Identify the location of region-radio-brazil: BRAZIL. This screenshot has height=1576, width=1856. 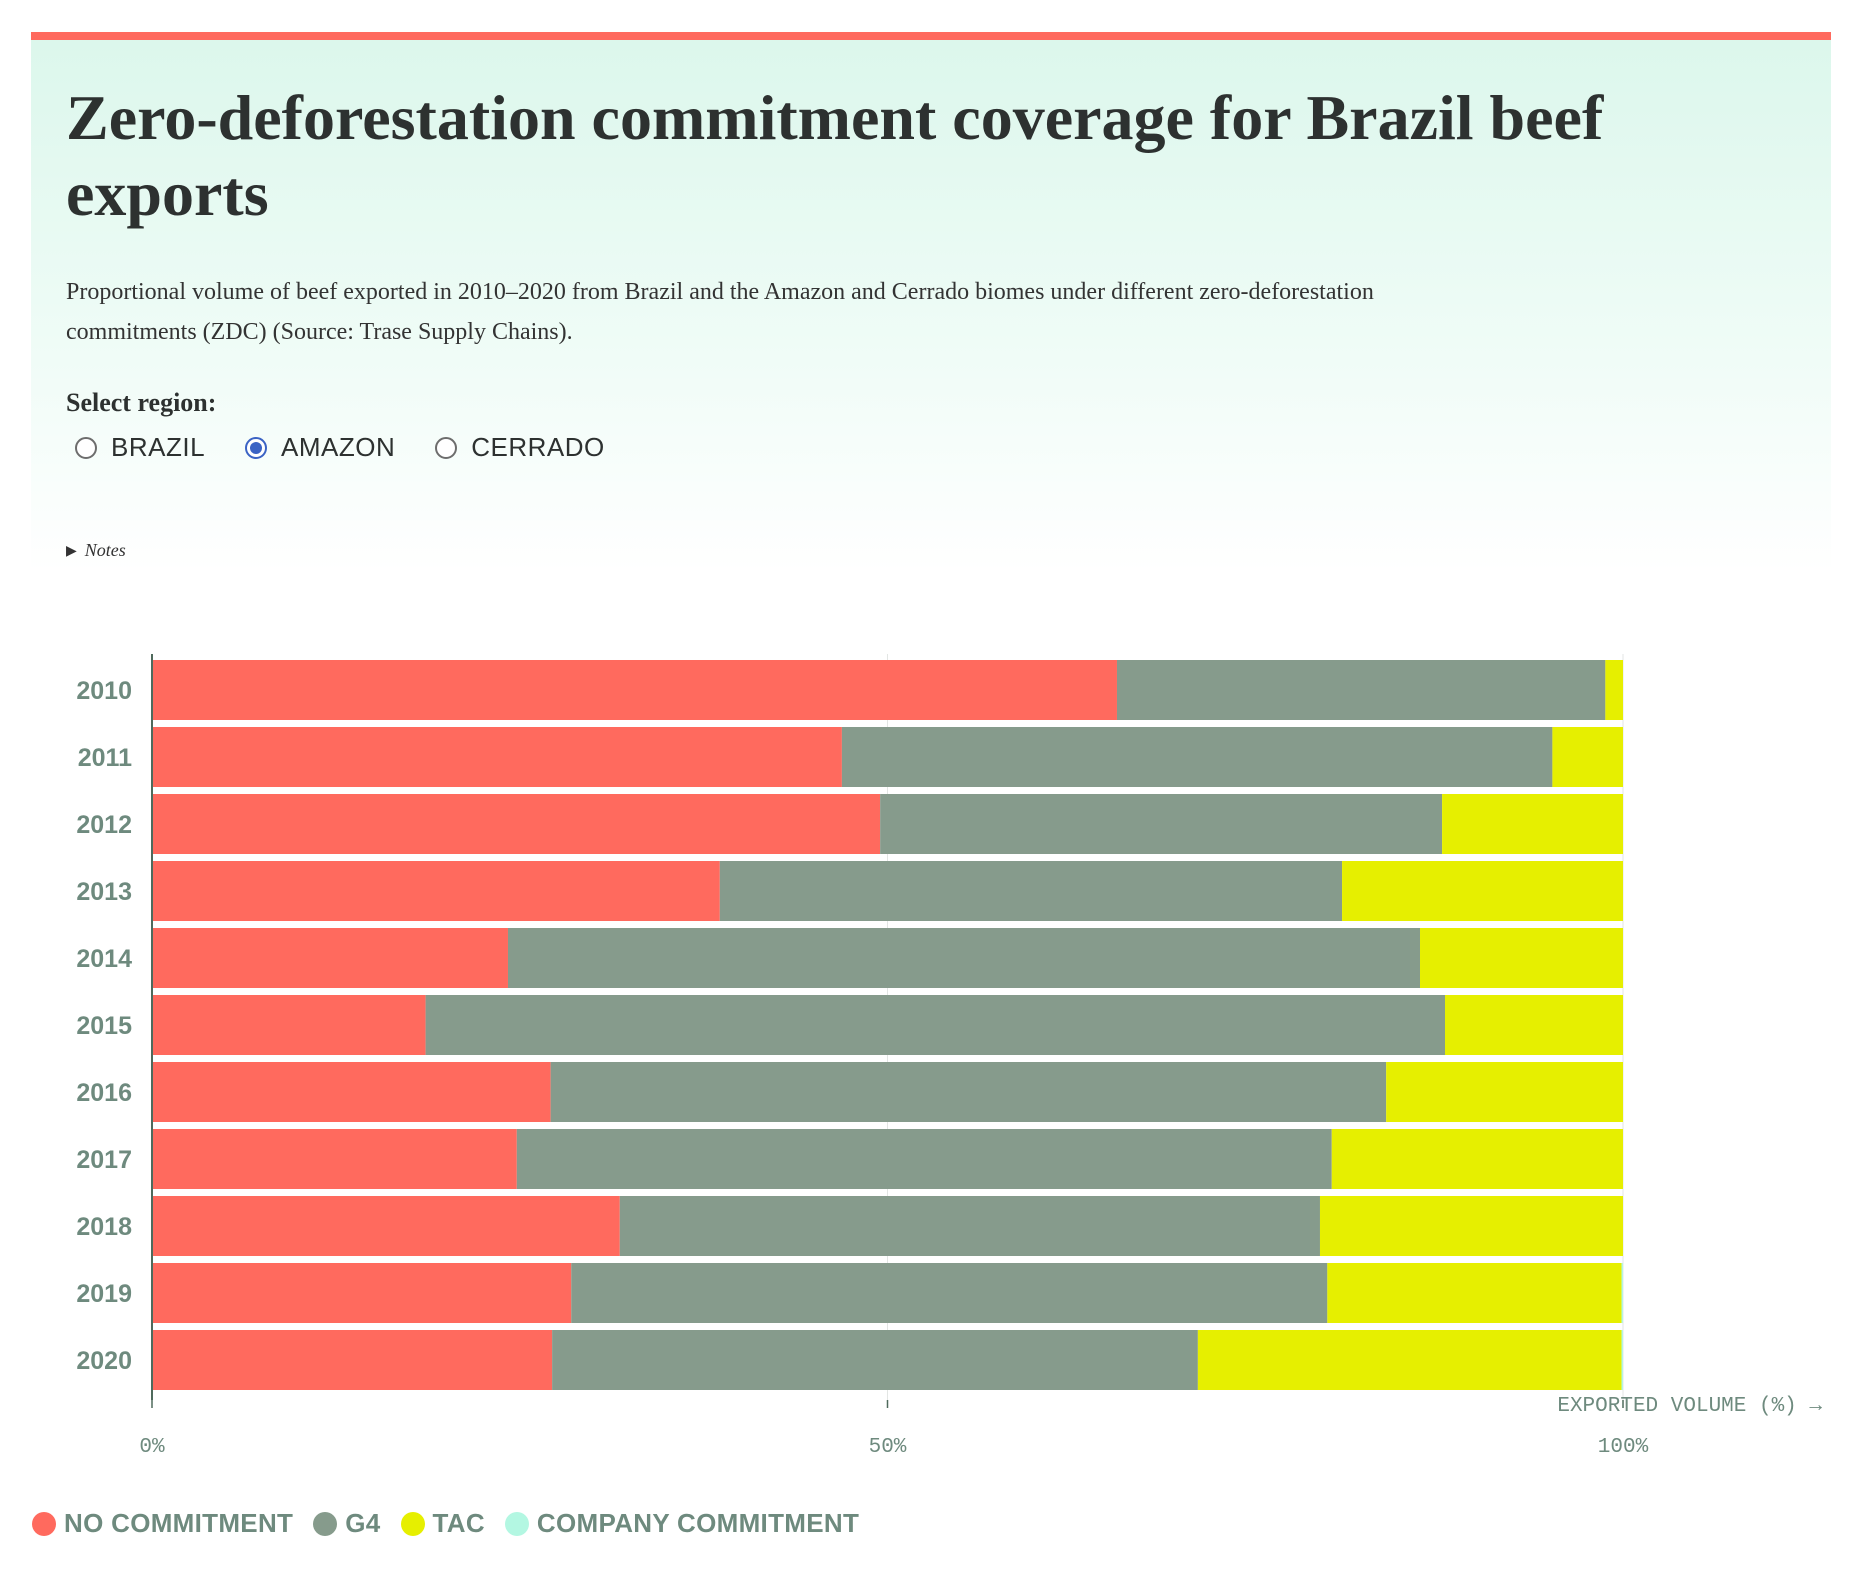
(140, 447).